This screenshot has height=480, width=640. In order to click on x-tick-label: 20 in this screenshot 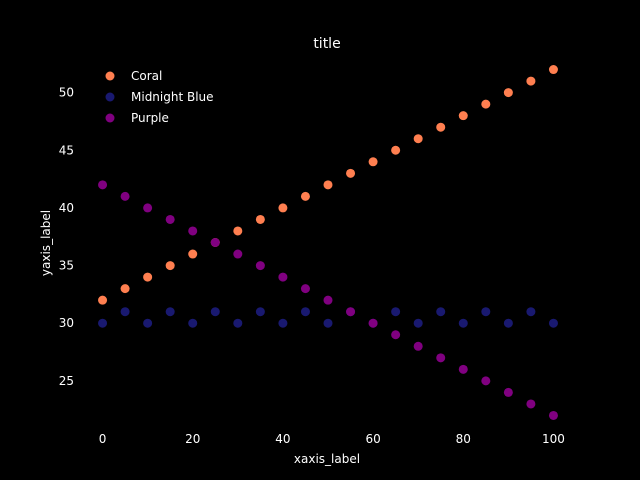, I will do `click(192, 439)`.